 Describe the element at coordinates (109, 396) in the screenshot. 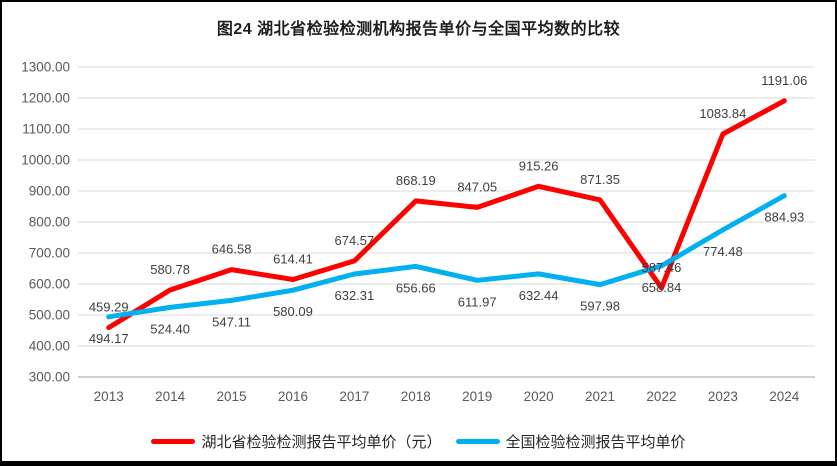

I see `x-tick-label: 2013` at that location.